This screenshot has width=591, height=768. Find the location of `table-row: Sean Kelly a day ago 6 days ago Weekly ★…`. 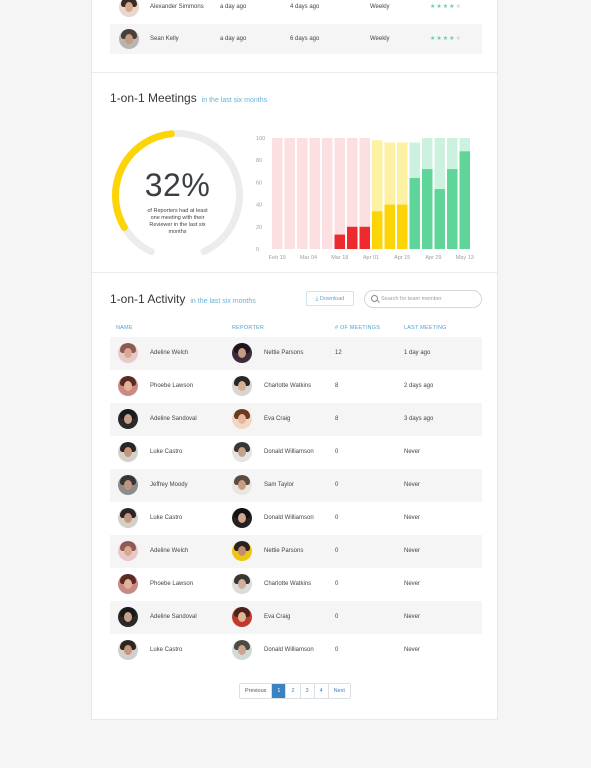

table-row: Sean Kelly a day ago 6 days ago Weekly ★… is located at coordinates (296, 39).